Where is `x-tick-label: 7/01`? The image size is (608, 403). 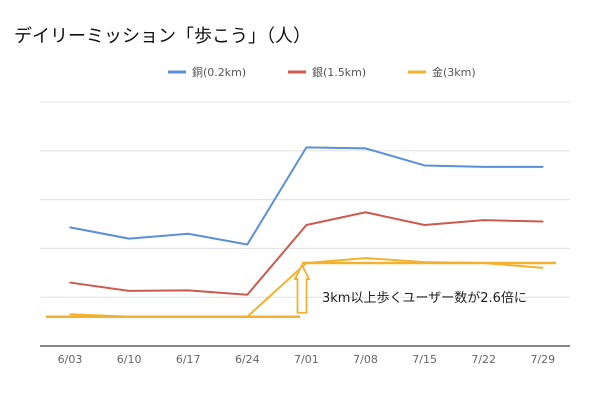 x-tick-label: 7/01 is located at coordinates (306, 359).